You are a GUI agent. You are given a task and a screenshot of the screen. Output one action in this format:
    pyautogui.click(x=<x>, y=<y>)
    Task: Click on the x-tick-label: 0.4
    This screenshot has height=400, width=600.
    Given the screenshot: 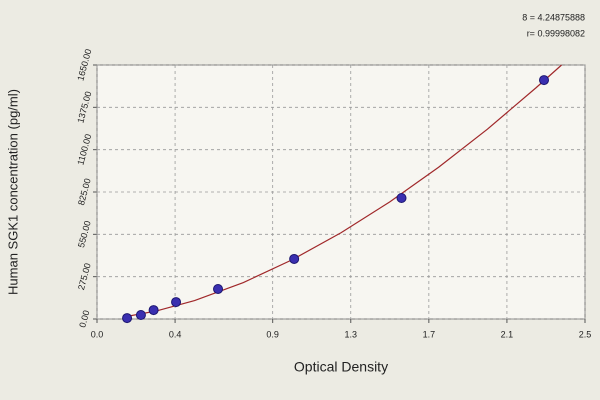 What is the action you would take?
    pyautogui.click(x=175, y=334)
    